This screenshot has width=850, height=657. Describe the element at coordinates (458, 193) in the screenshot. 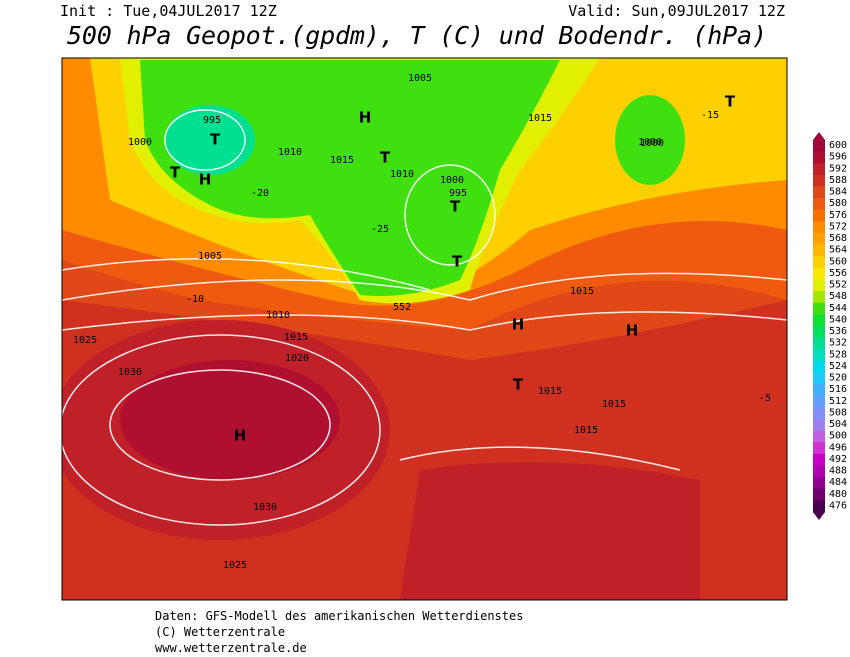

I see `contour-label: 995` at that location.